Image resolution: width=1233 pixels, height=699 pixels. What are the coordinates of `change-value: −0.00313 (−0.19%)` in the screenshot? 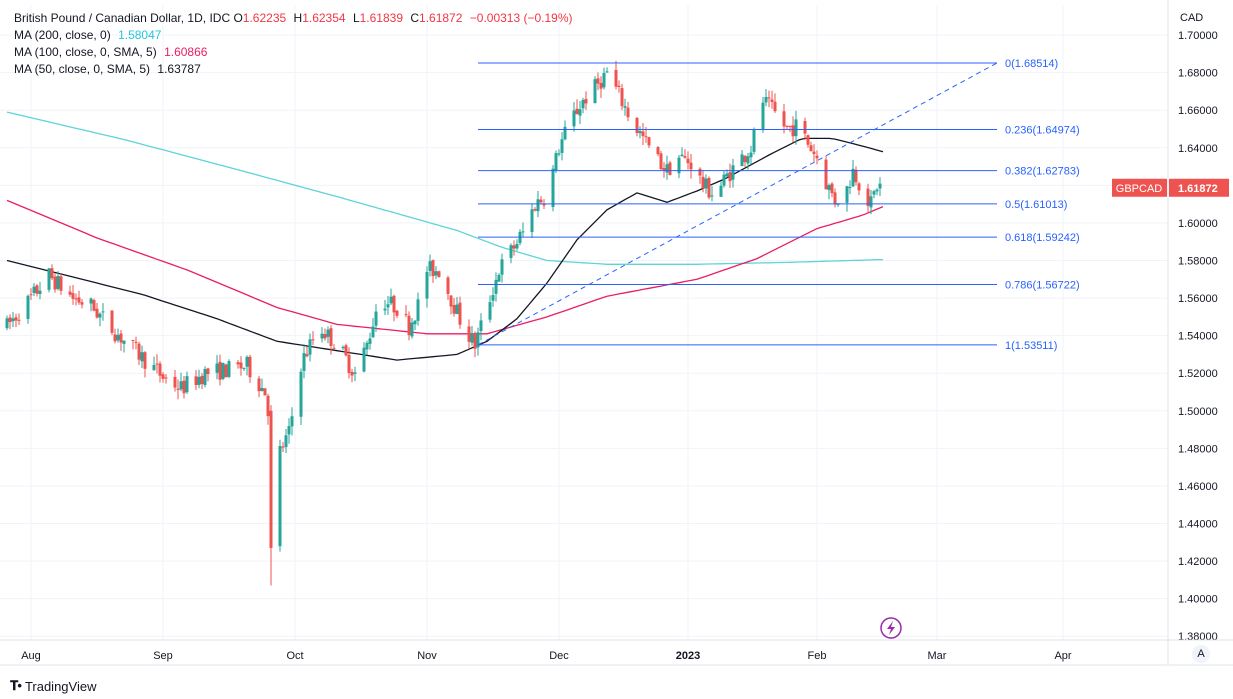 It's located at (521, 18).